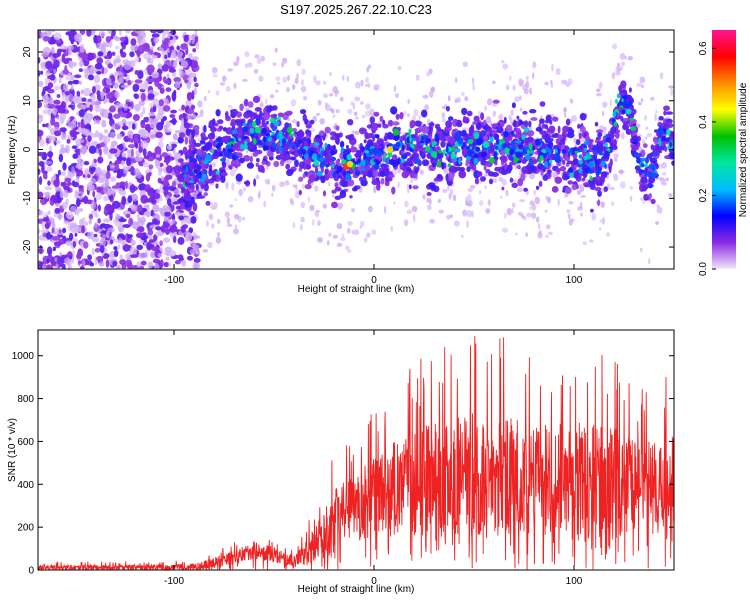  What do you see at coordinates (25, 399) in the screenshot?
I see `y-tick-label: 800` at bounding box center [25, 399].